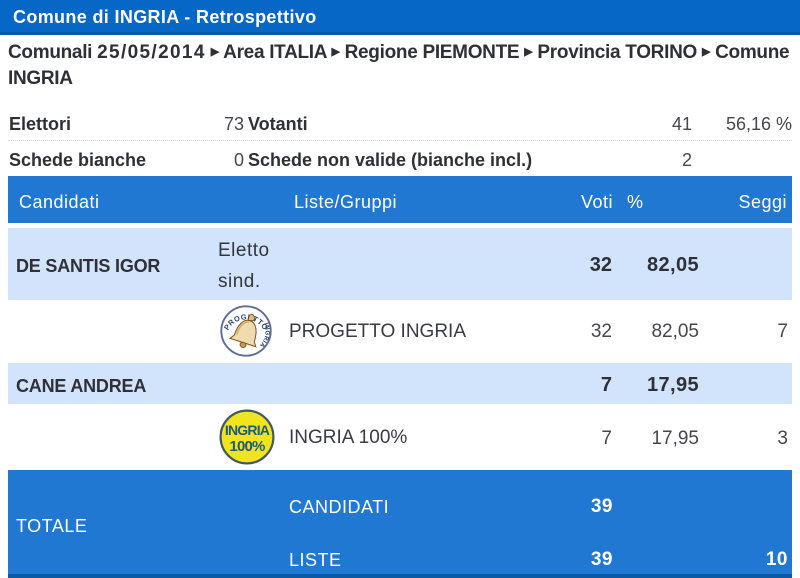 The image size is (800, 578). What do you see at coordinates (247, 430) in the screenshot?
I see `svg-text: INGRIA` at bounding box center [247, 430].